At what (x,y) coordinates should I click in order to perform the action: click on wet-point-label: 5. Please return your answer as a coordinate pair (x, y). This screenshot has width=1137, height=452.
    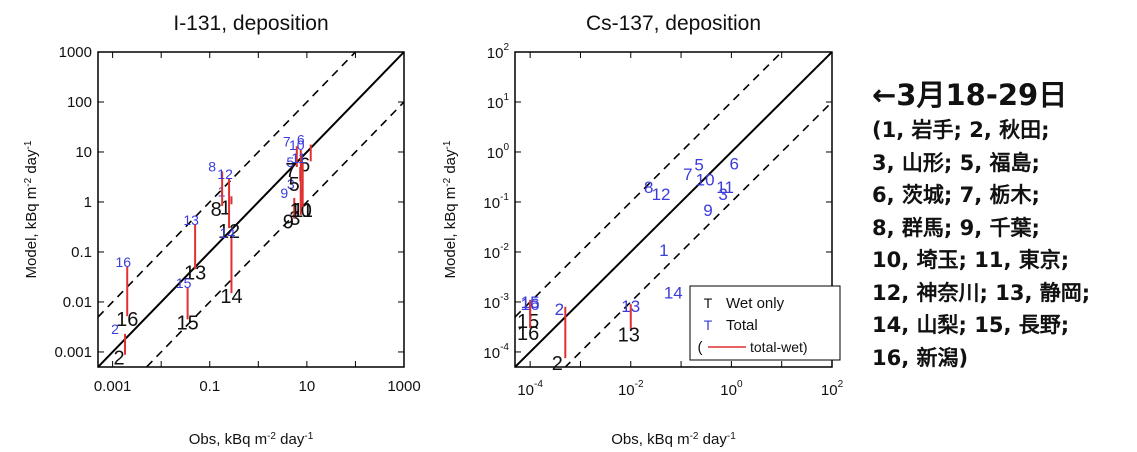
    Looking at the image, I should click on (294, 185).